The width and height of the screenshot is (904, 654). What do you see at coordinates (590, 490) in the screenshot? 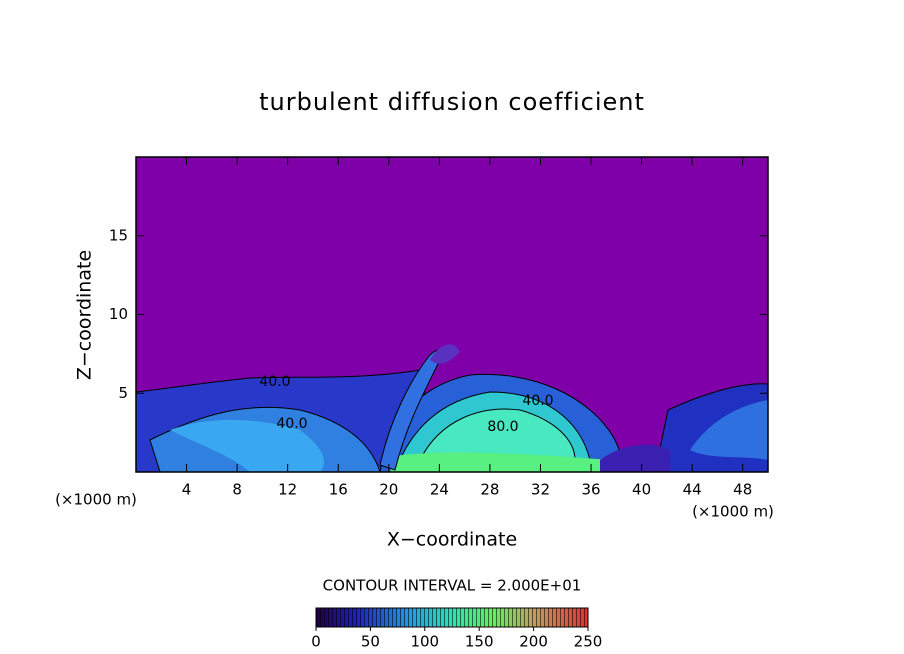
I see `x-tick-label: 36` at bounding box center [590, 490].